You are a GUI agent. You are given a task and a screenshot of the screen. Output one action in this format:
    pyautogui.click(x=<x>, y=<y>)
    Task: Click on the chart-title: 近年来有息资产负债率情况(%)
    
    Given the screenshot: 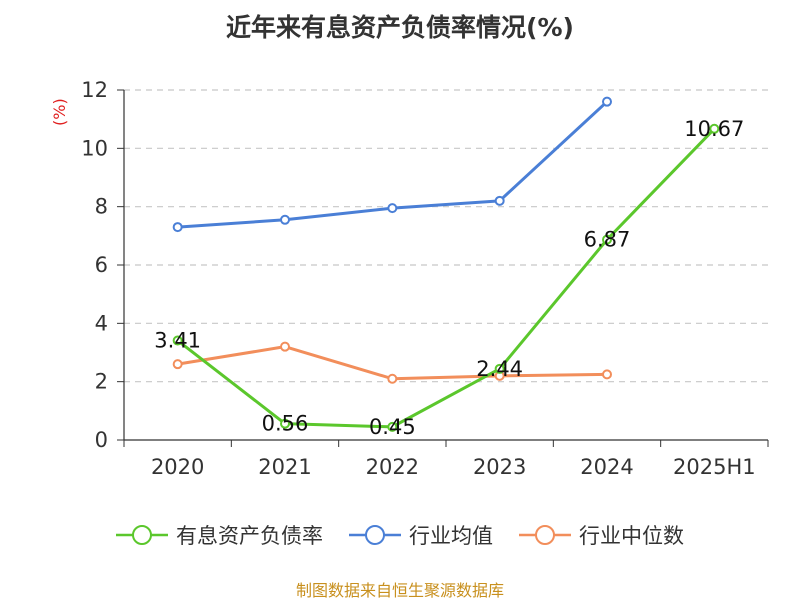 What is the action you would take?
    pyautogui.click(x=400, y=27)
    